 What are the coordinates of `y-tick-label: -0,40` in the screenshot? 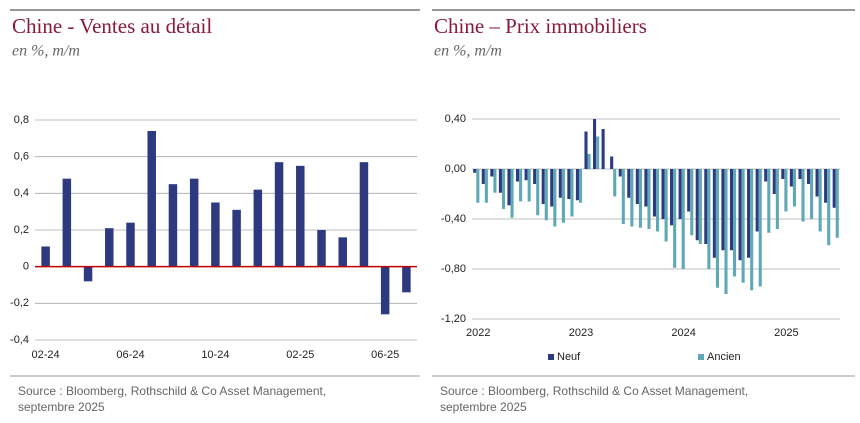 It's located at (453, 219).